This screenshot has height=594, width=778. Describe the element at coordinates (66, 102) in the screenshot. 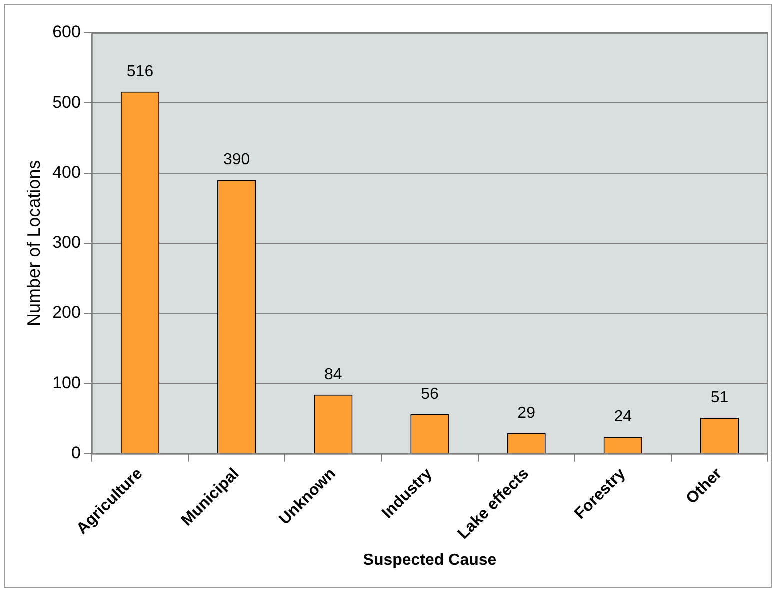

I see `y-tick-label: 500` at that location.